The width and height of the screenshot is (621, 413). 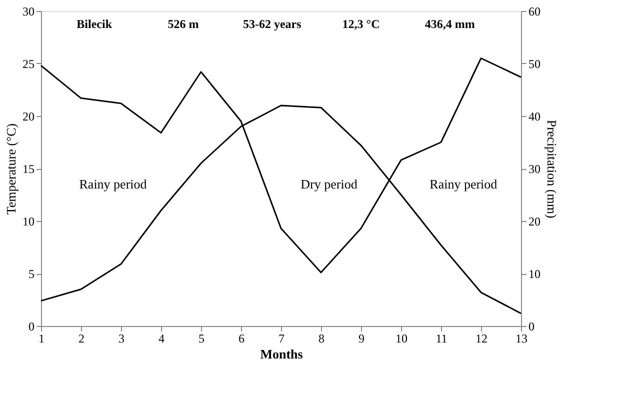 What do you see at coordinates (28, 169) in the screenshot?
I see `y-tick-label: 15` at bounding box center [28, 169].